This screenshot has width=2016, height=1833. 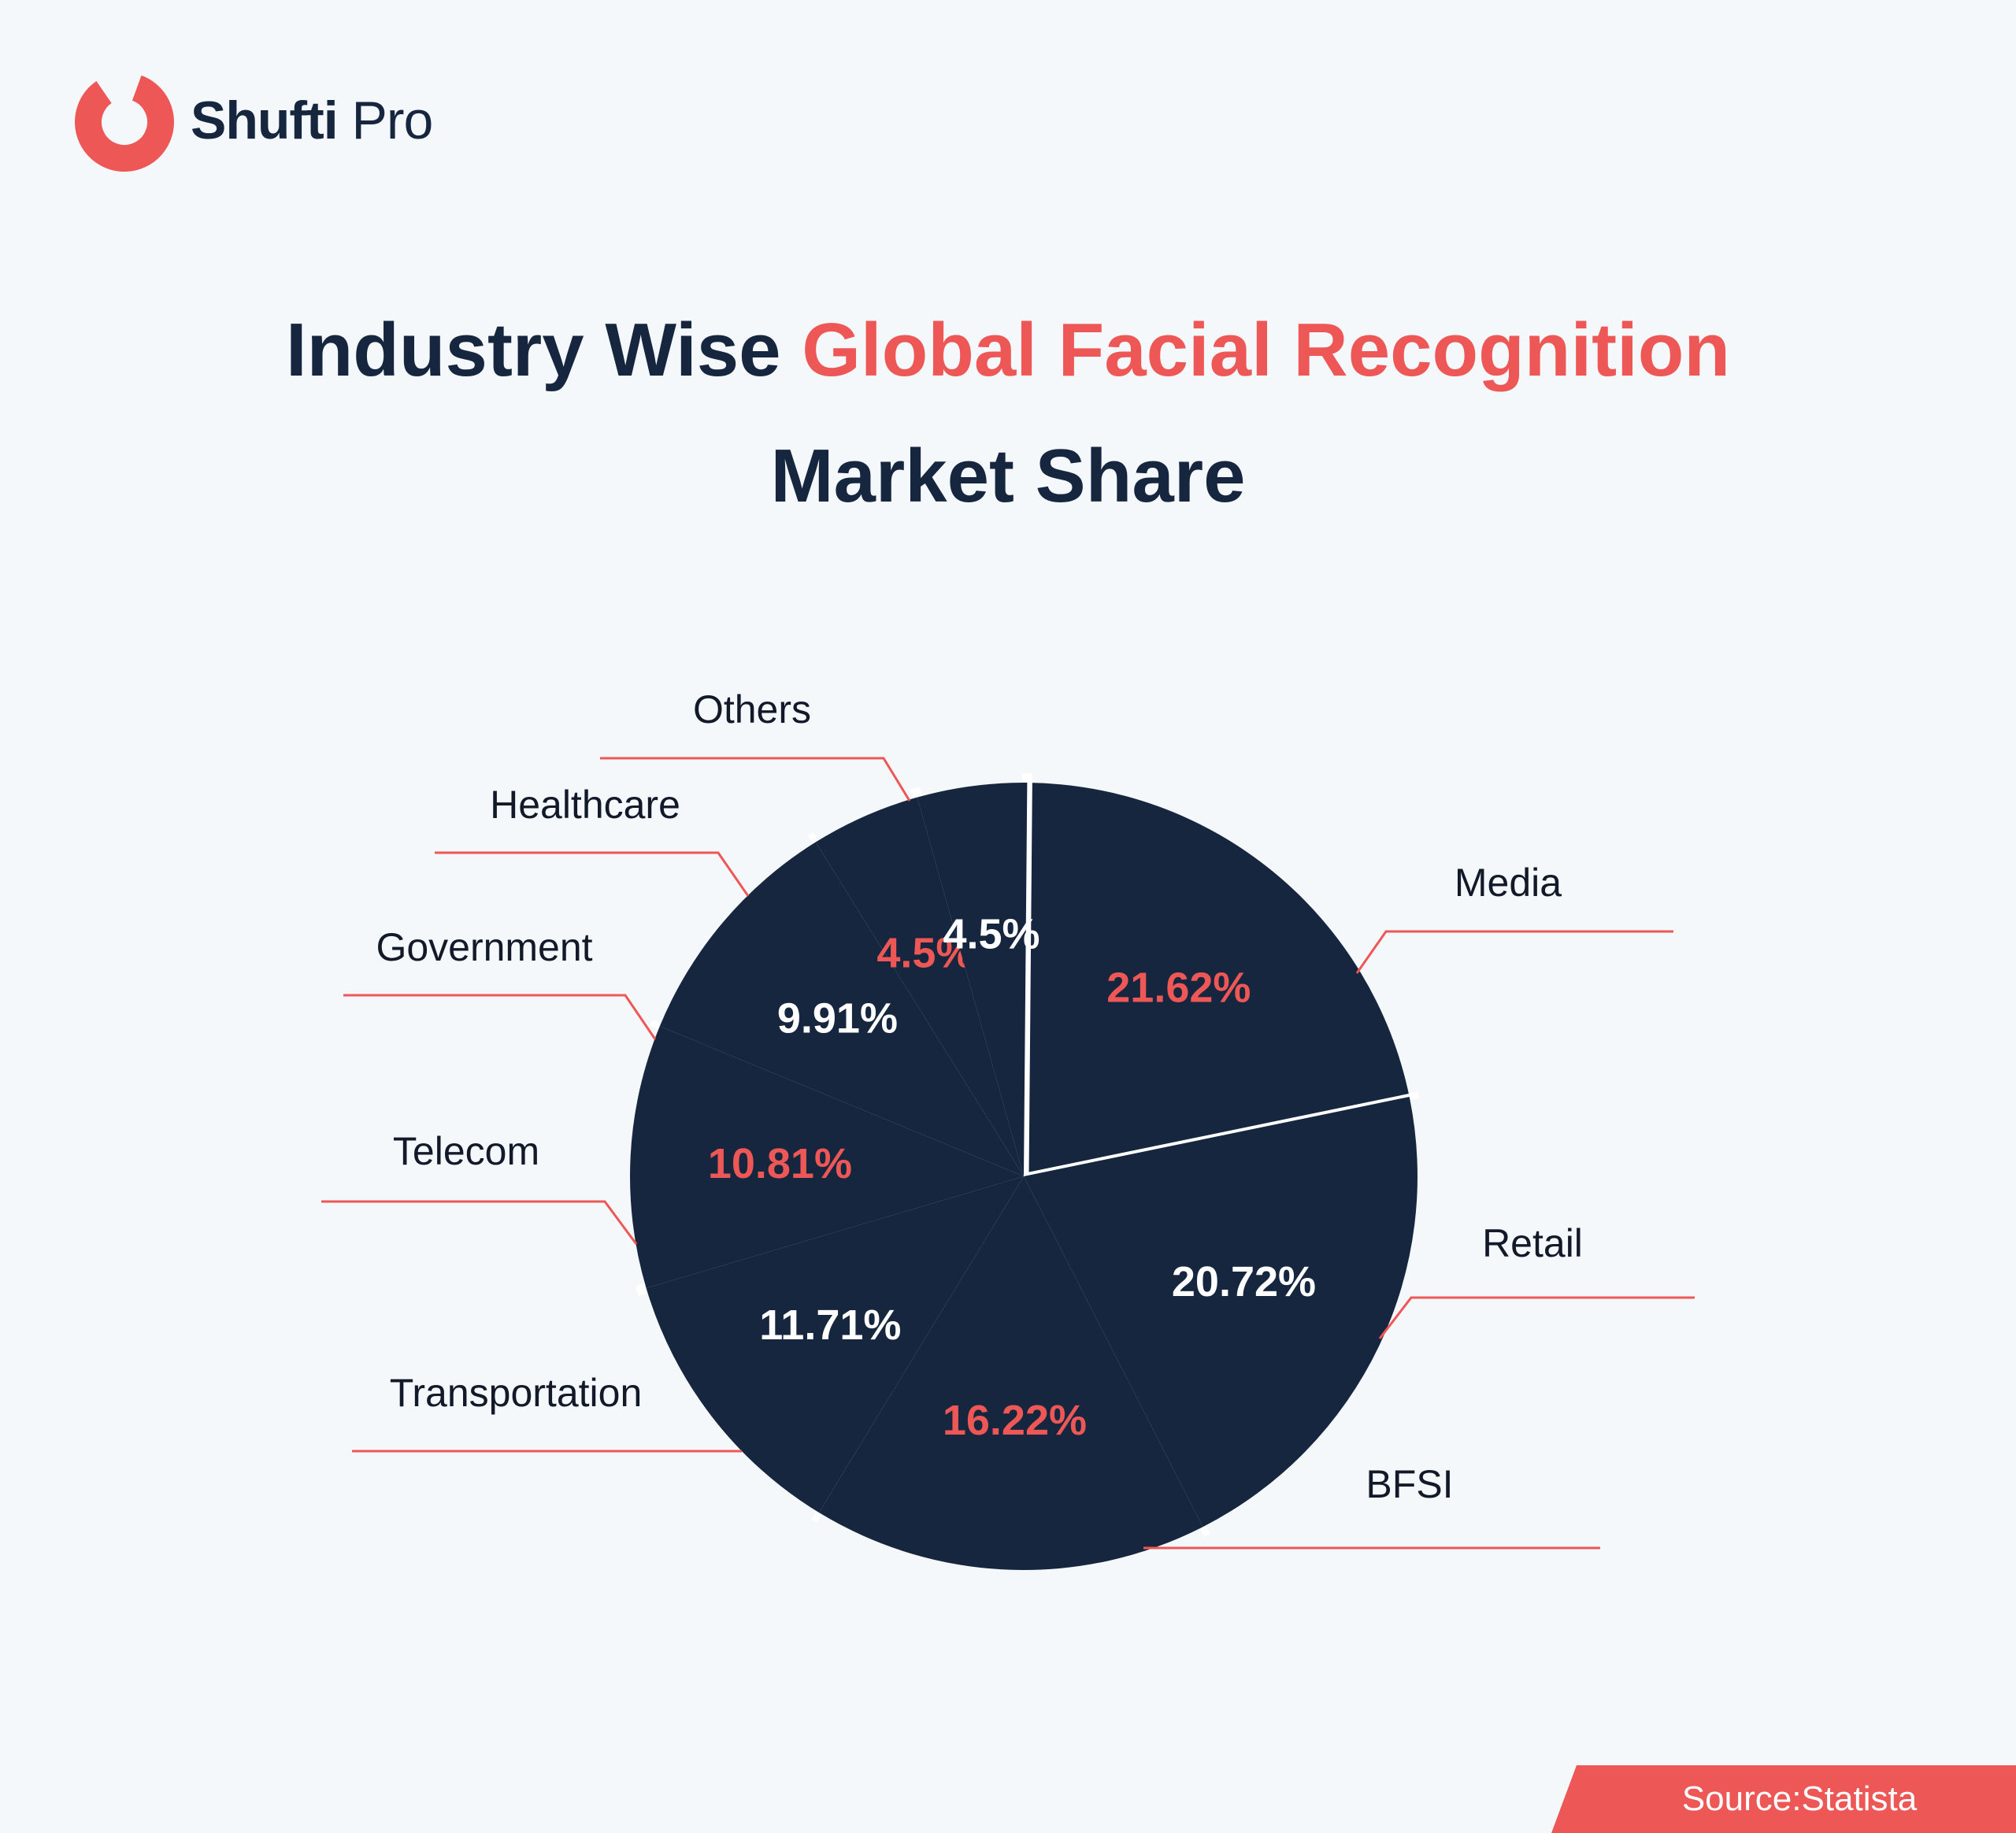 I want to click on leader-line-retail, so click(x=1536, y=1317).